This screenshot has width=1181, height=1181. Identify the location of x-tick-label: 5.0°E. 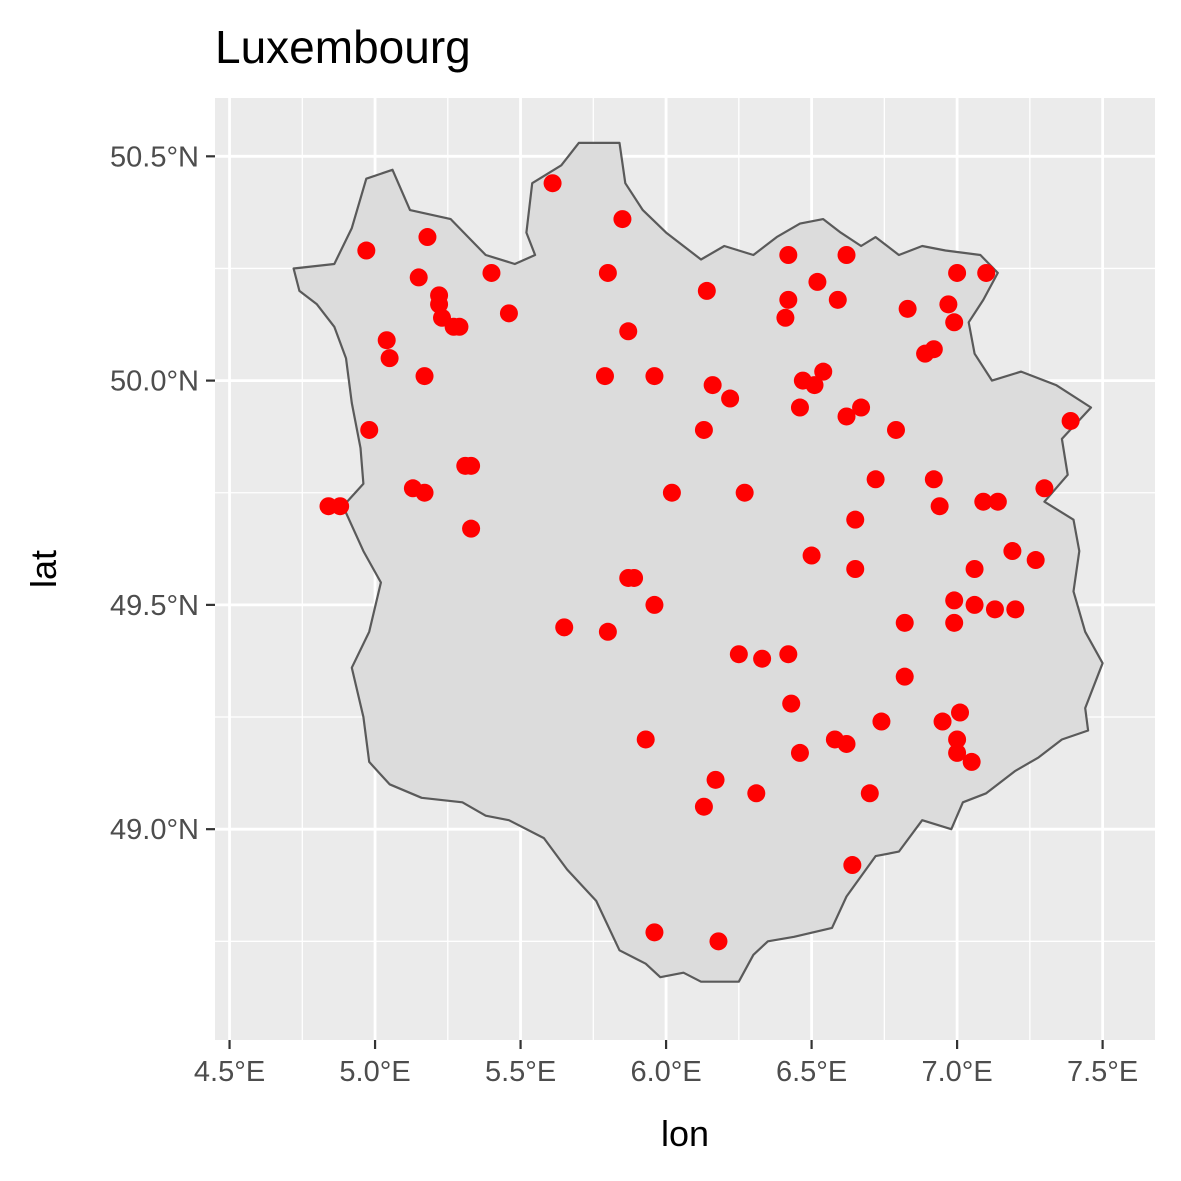
(374, 1072).